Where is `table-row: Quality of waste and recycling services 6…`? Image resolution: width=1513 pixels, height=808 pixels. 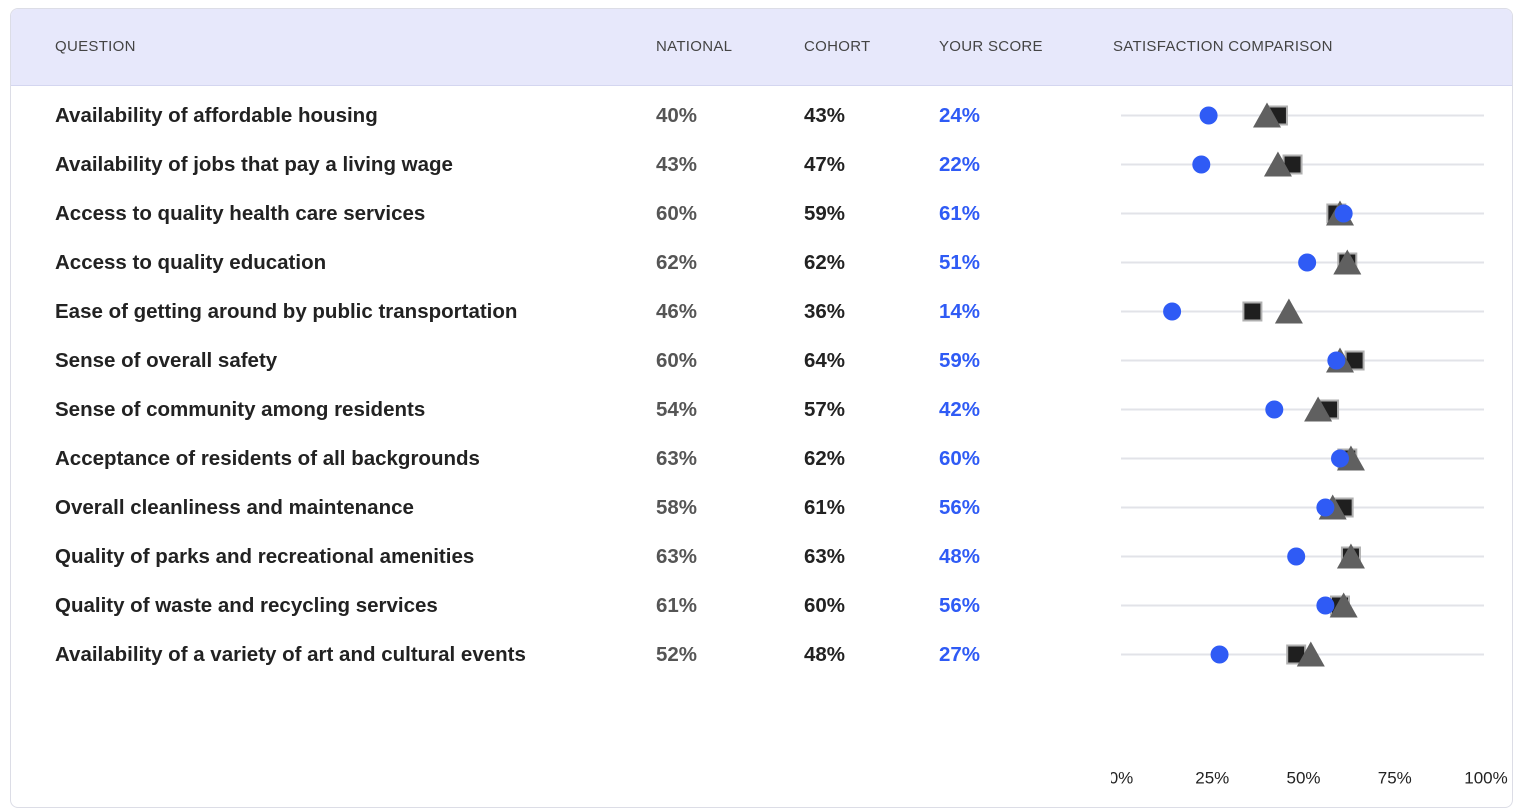 table-row: Quality of waste and recycling services 6… is located at coordinates (761, 605).